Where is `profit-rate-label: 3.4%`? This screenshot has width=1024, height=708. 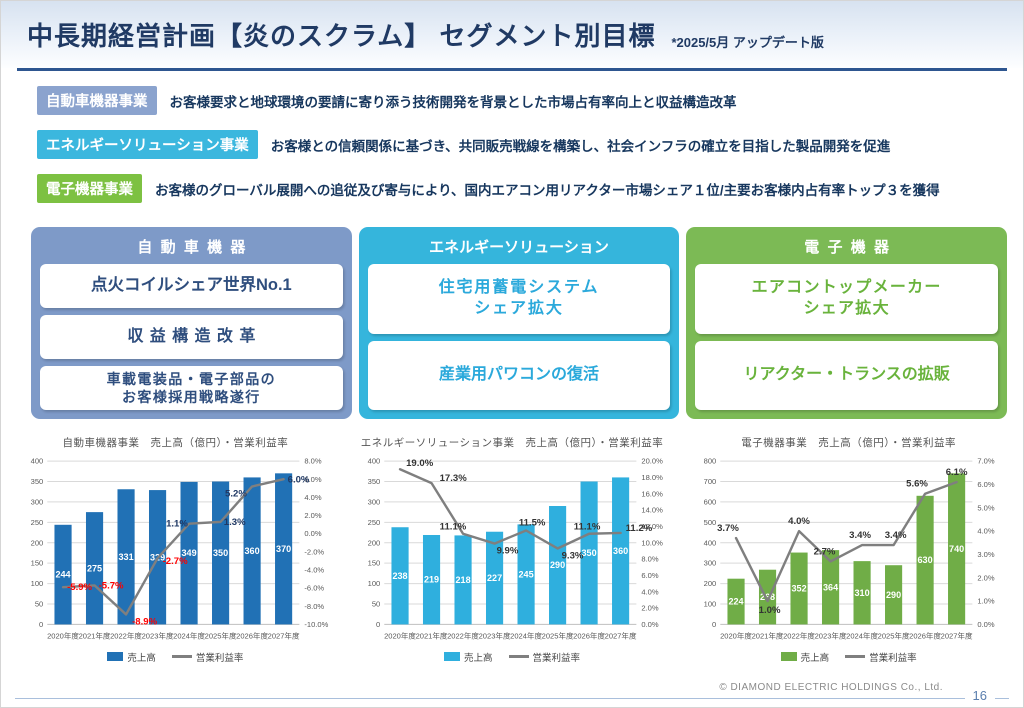
profit-rate-label: 3.4% is located at coordinates (861, 535).